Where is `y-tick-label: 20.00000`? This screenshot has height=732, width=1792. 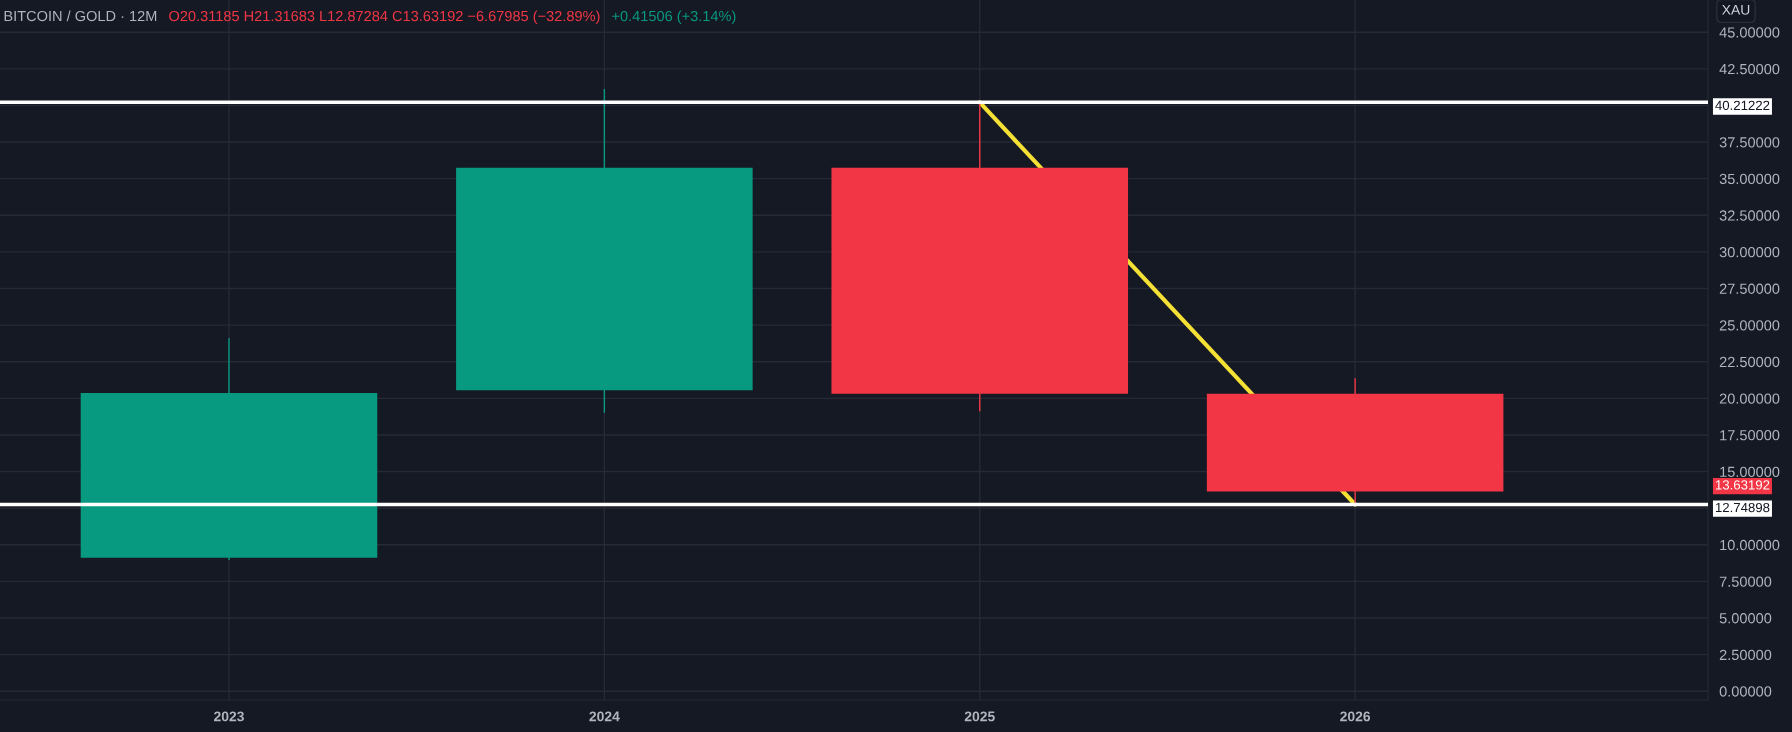 y-tick-label: 20.00000 is located at coordinates (1749, 398).